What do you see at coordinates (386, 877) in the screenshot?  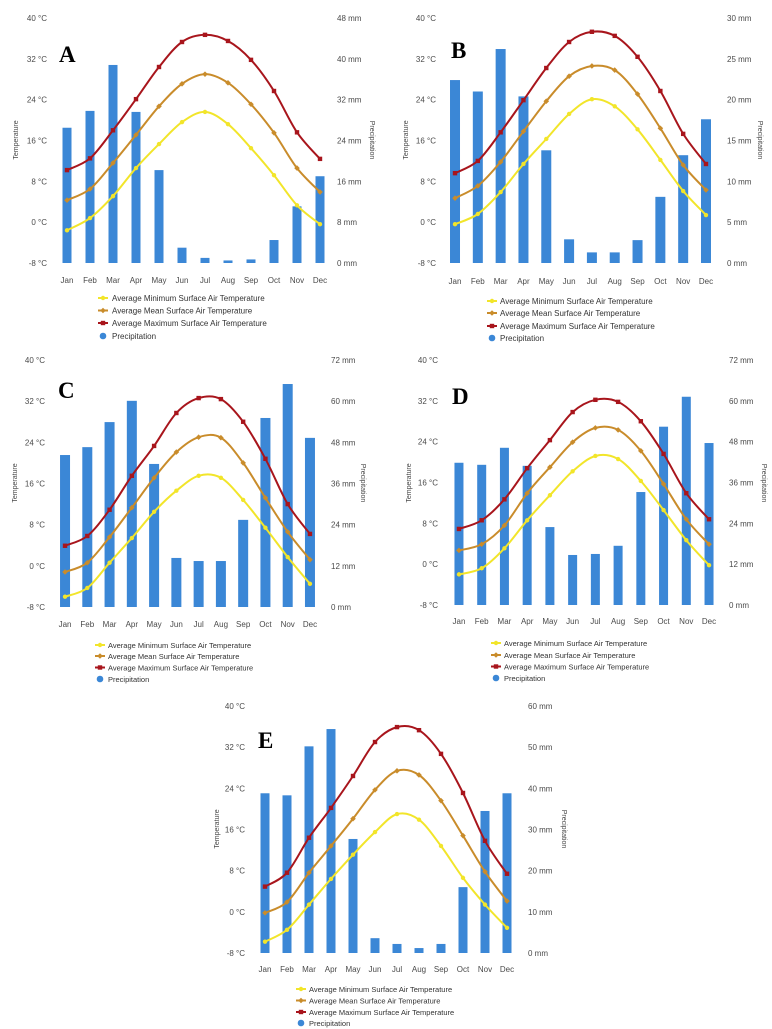 I see `chart-e-min-temp-line` at bounding box center [386, 877].